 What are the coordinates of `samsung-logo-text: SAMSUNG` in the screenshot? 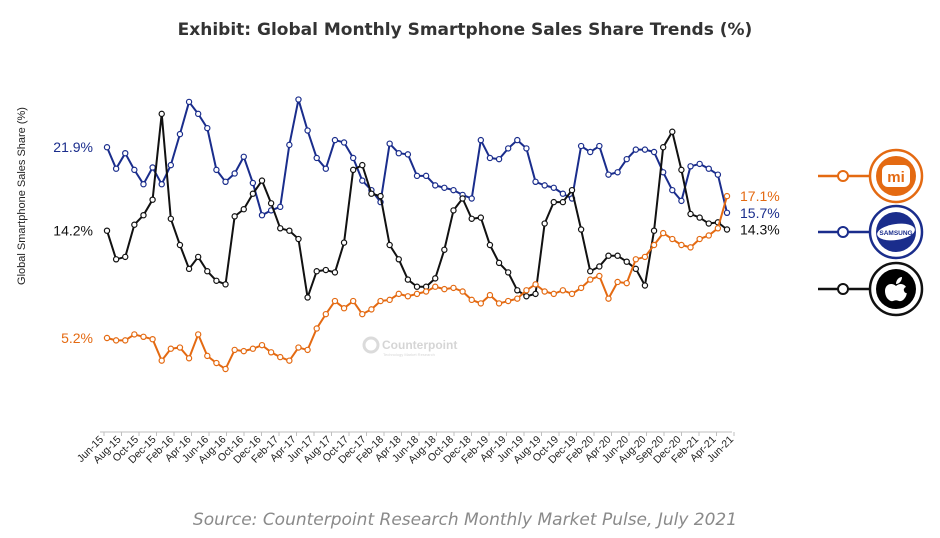 It's located at (895, 233).